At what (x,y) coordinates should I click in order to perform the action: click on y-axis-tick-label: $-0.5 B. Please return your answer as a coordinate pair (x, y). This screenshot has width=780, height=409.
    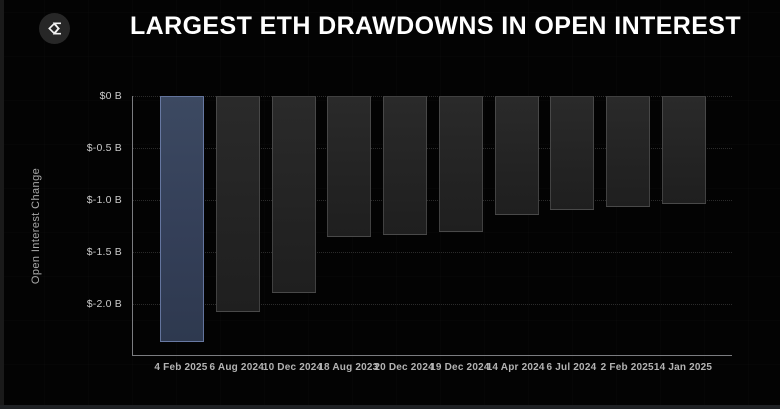
    Looking at the image, I should click on (104, 148).